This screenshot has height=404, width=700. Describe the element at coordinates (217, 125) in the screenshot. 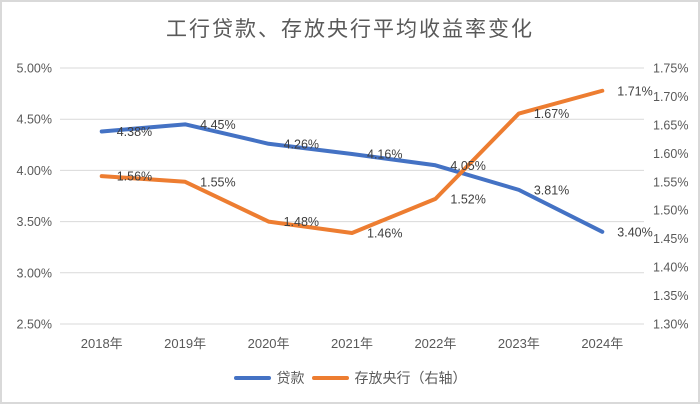

I see `data-label-loans: 4.45%` at that location.